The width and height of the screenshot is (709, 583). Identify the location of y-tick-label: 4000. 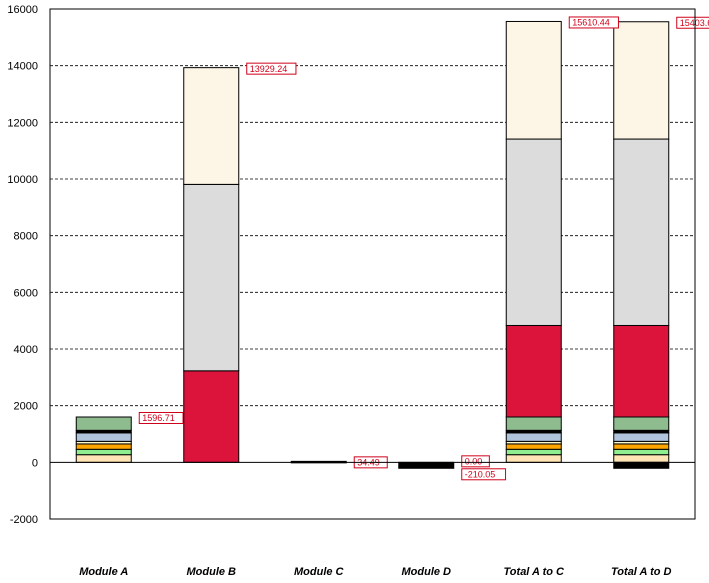
(26, 350).